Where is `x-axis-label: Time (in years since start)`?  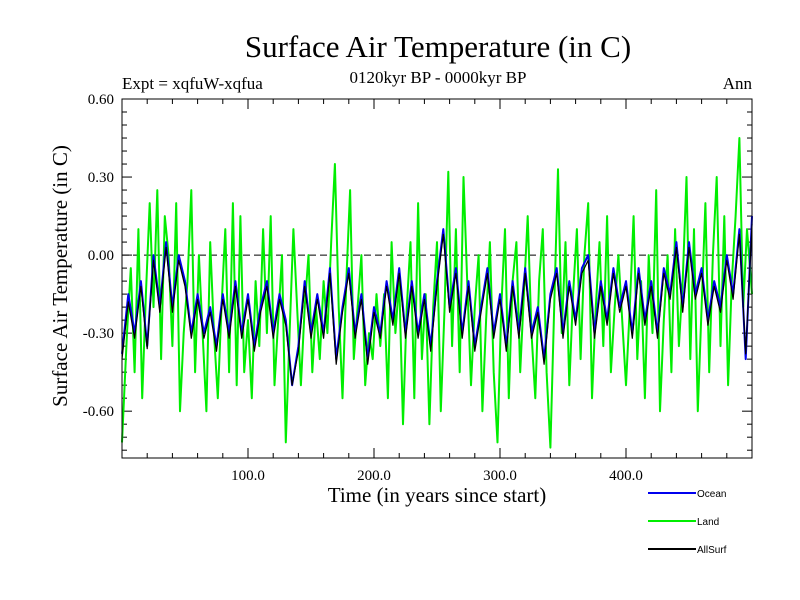
x-axis-label: Time (in years since start) is located at coordinates (437, 495).